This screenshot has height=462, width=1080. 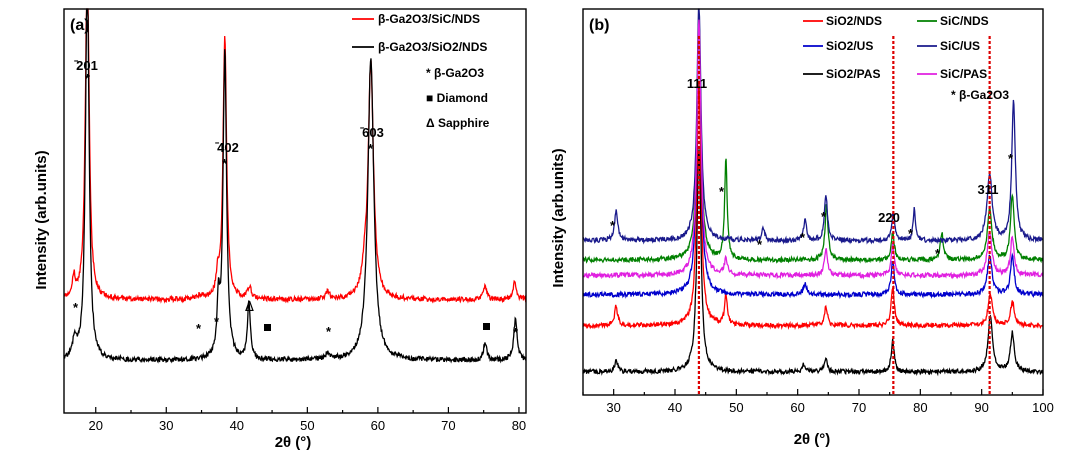 I want to click on panel-a-peak-labels: ̄201 ̄402 ̄603, so click(x=229, y=106).